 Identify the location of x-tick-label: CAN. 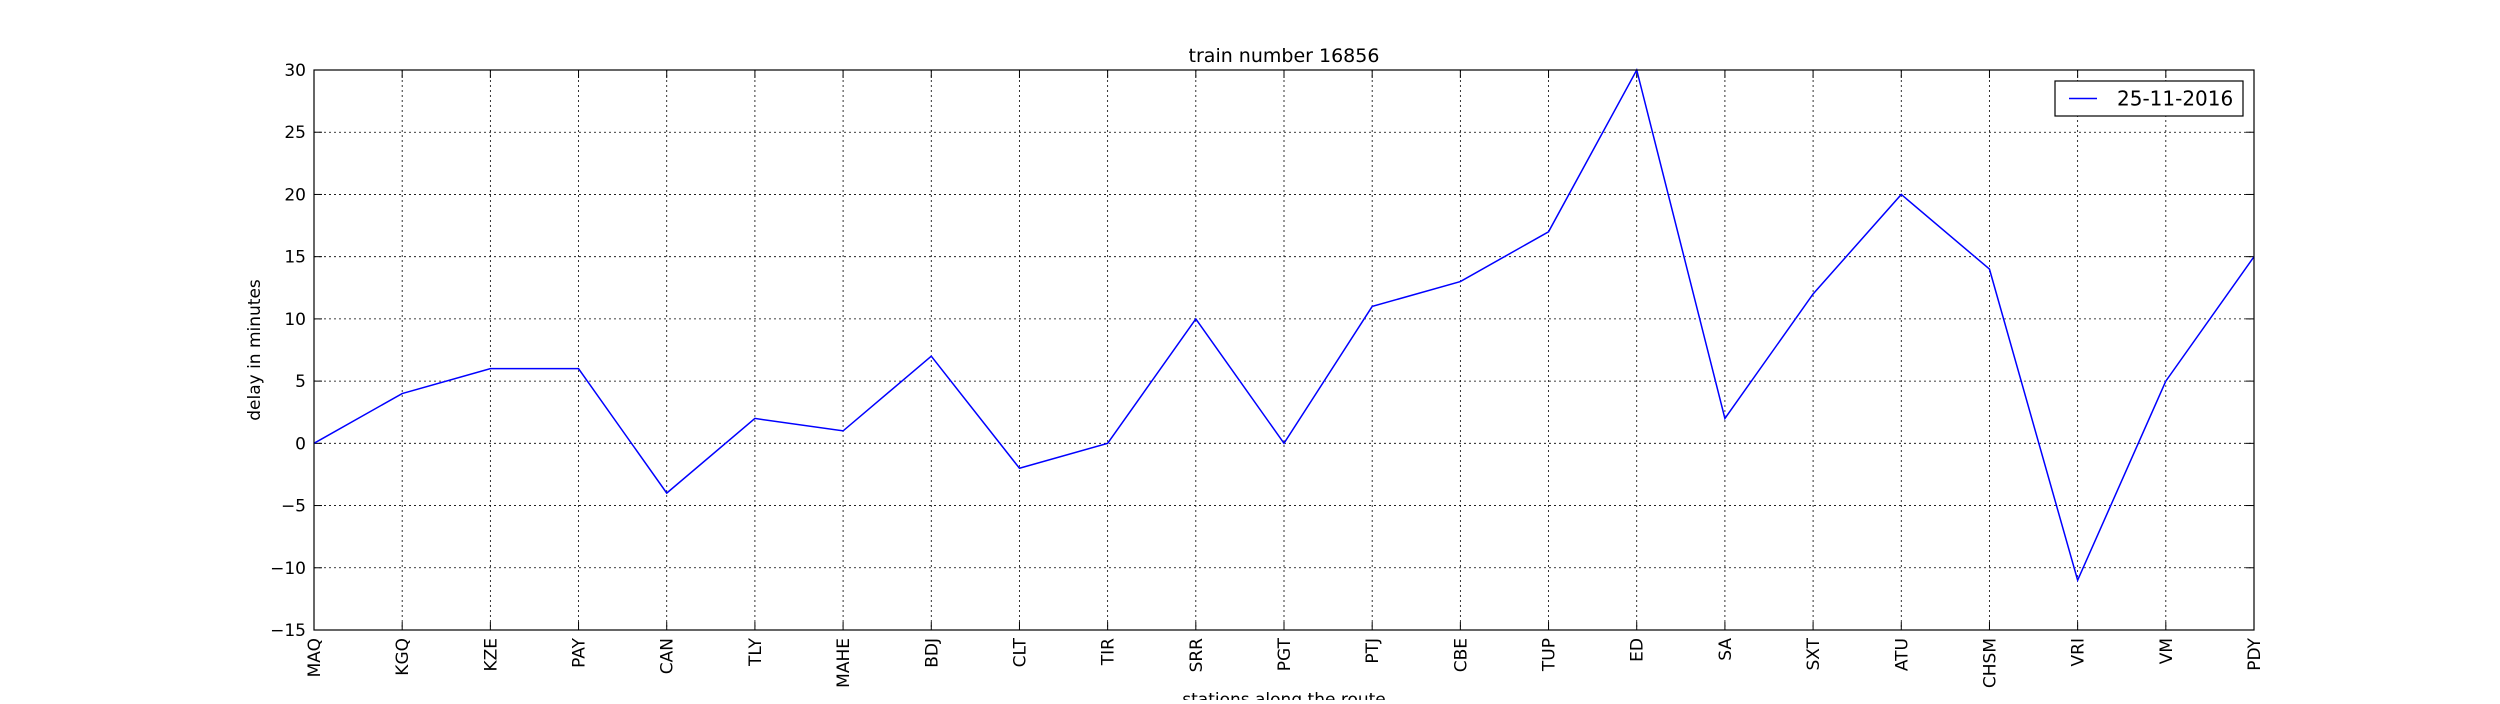
(668, 656).